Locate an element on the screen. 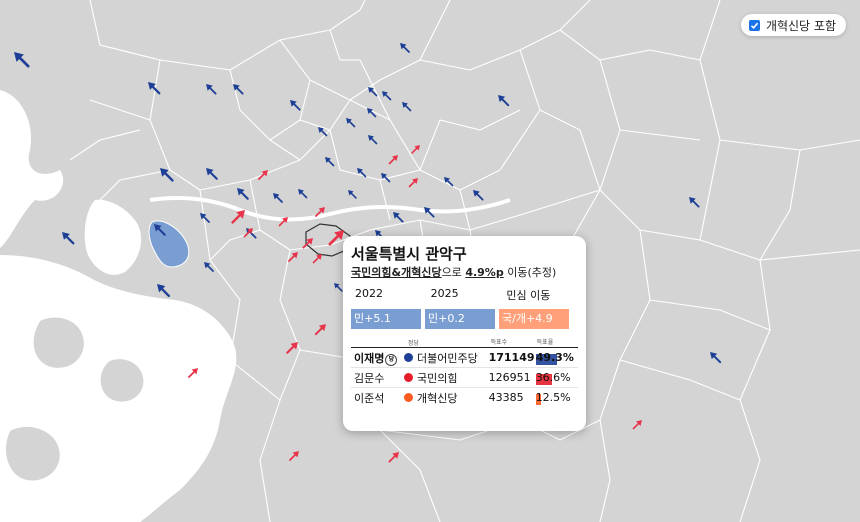  bay-inlet is located at coordinates (113, 237).